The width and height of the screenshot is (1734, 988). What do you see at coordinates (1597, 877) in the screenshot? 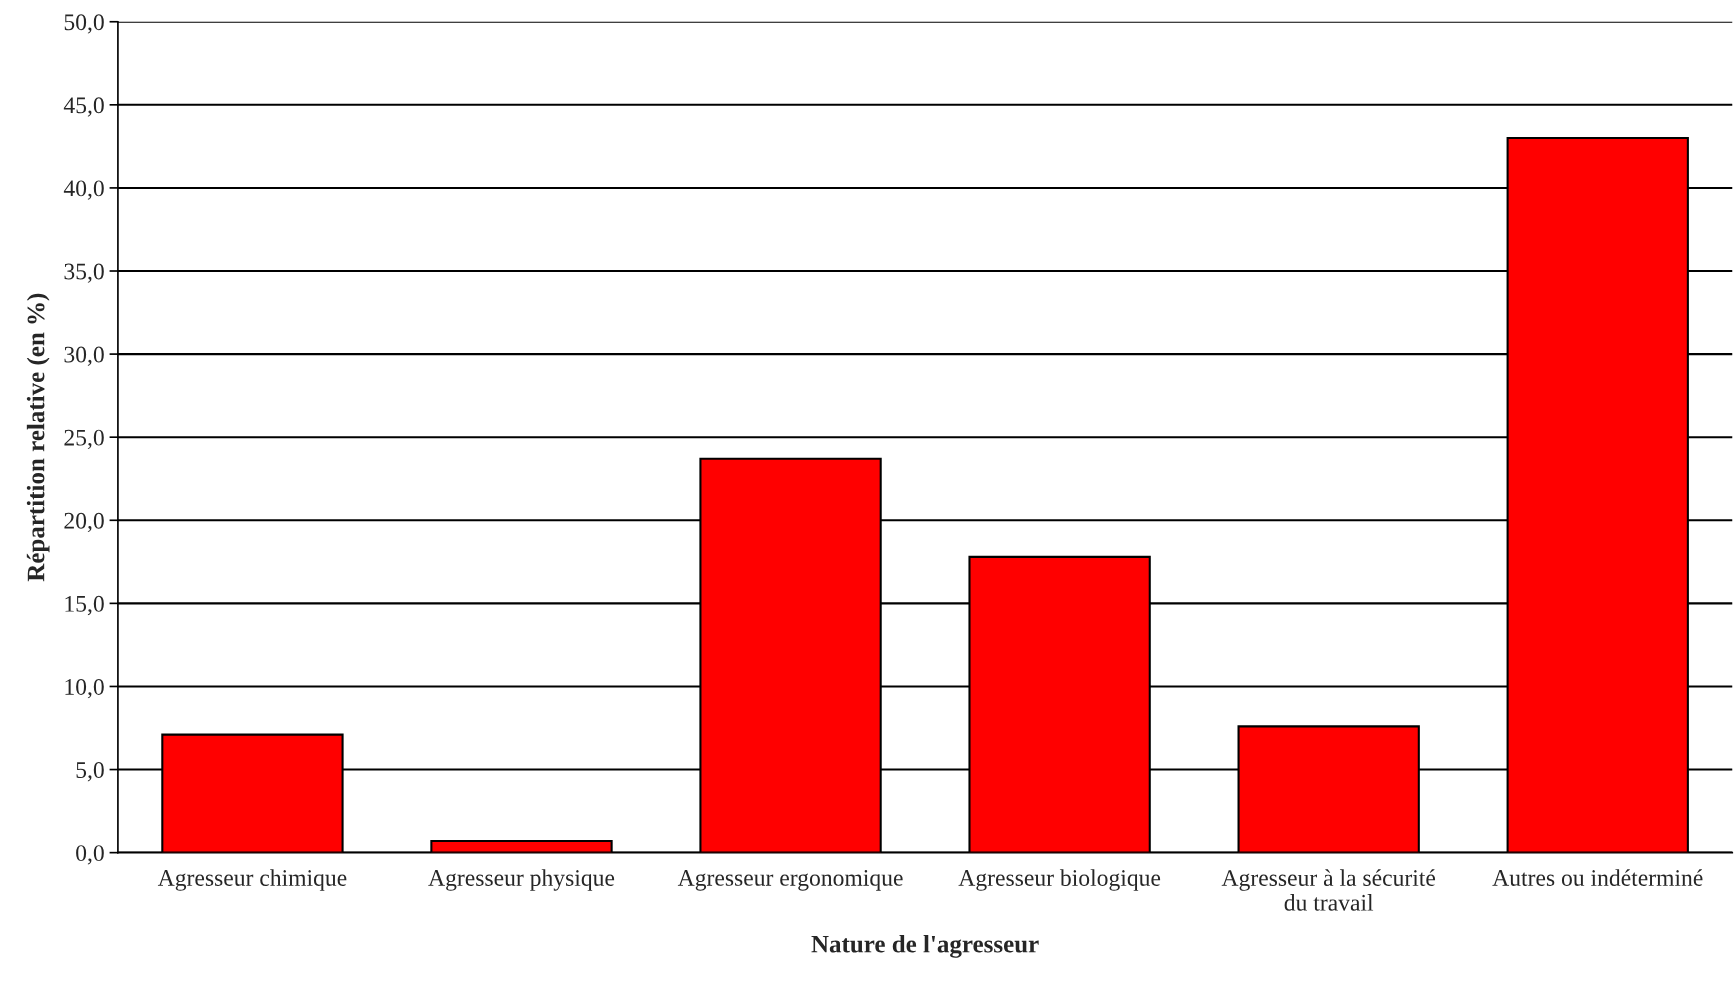
I see `x-tick-label: Autres ou indéterminé` at bounding box center [1597, 877].